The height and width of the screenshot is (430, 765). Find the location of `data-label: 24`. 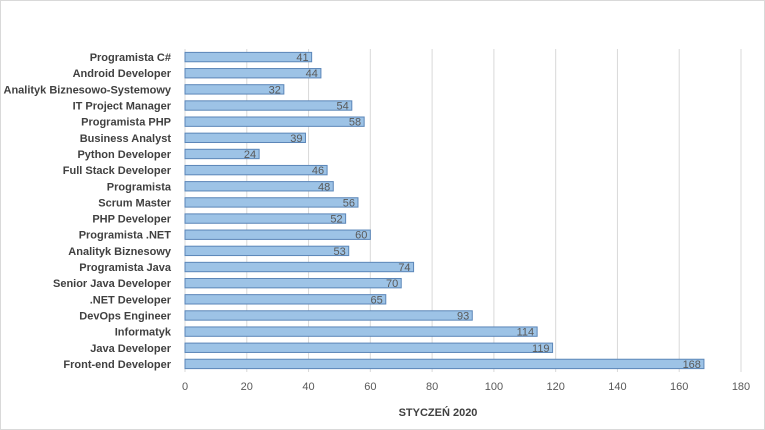

data-label: 24 is located at coordinates (250, 155).